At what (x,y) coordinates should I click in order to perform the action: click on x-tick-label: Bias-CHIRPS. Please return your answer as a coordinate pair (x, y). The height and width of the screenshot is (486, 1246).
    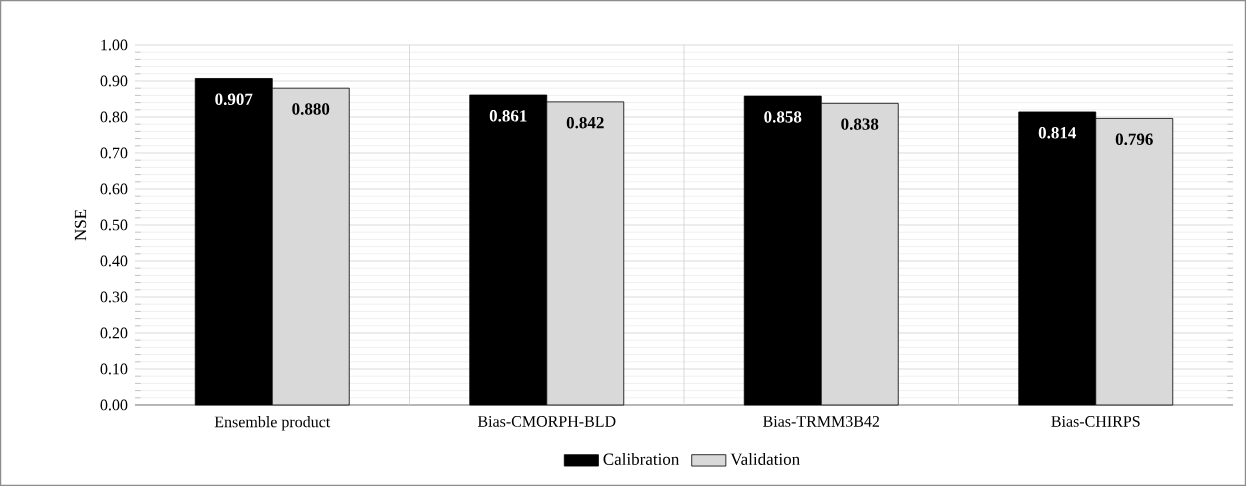
    Looking at the image, I should click on (1095, 421).